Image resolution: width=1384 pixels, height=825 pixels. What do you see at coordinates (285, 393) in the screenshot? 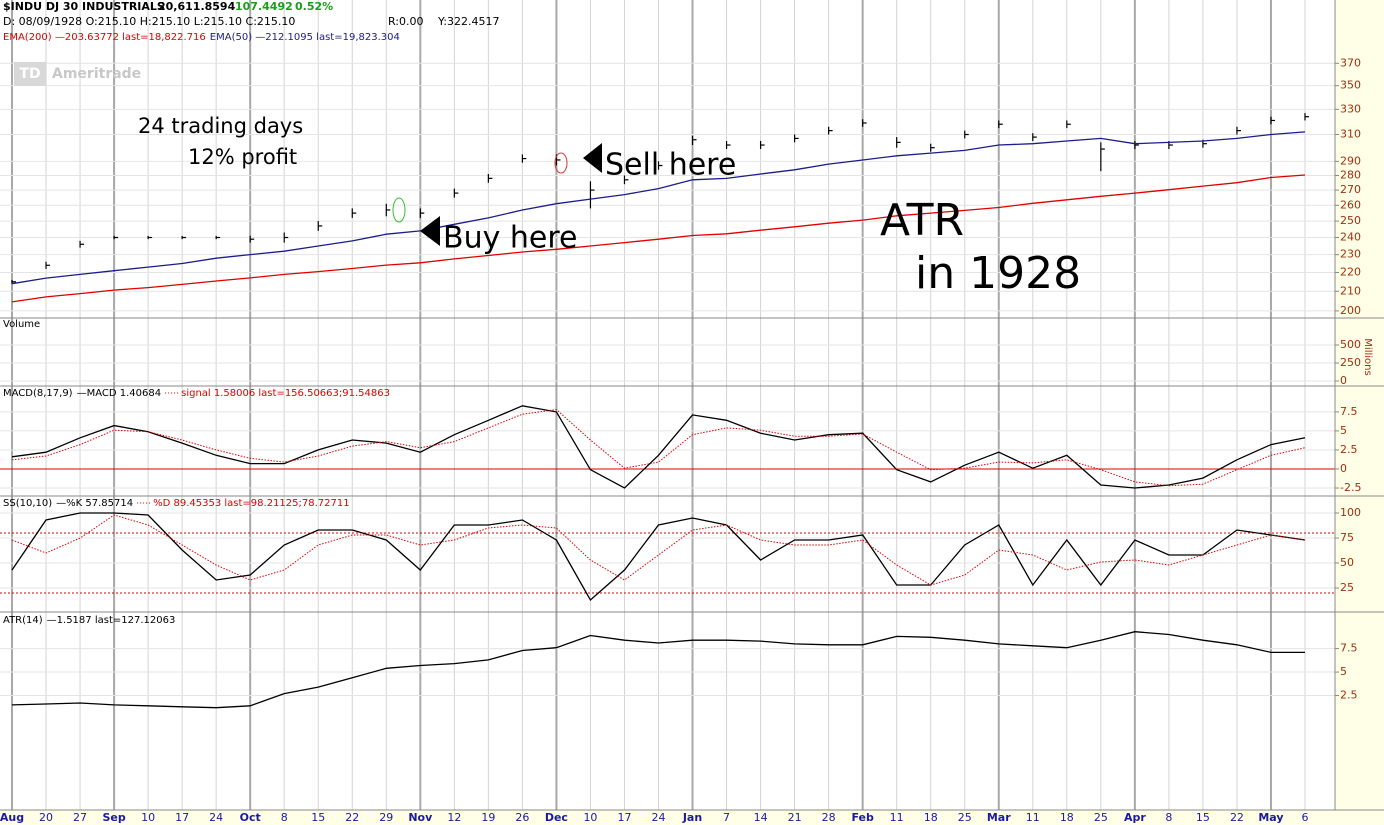
I see `legend-entry: signal 1.58006 last=156.50663;91.54863` at bounding box center [285, 393].